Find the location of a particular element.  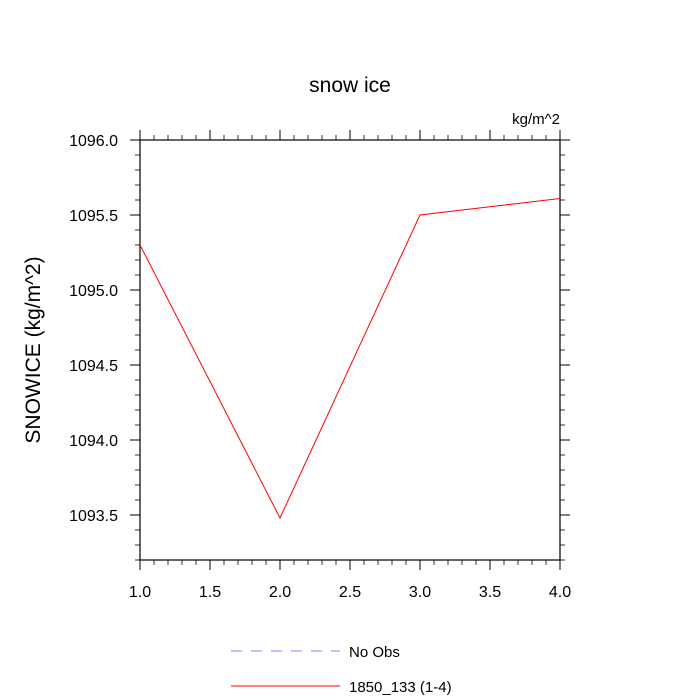

x-tick-label: 3.5 is located at coordinates (490, 592).